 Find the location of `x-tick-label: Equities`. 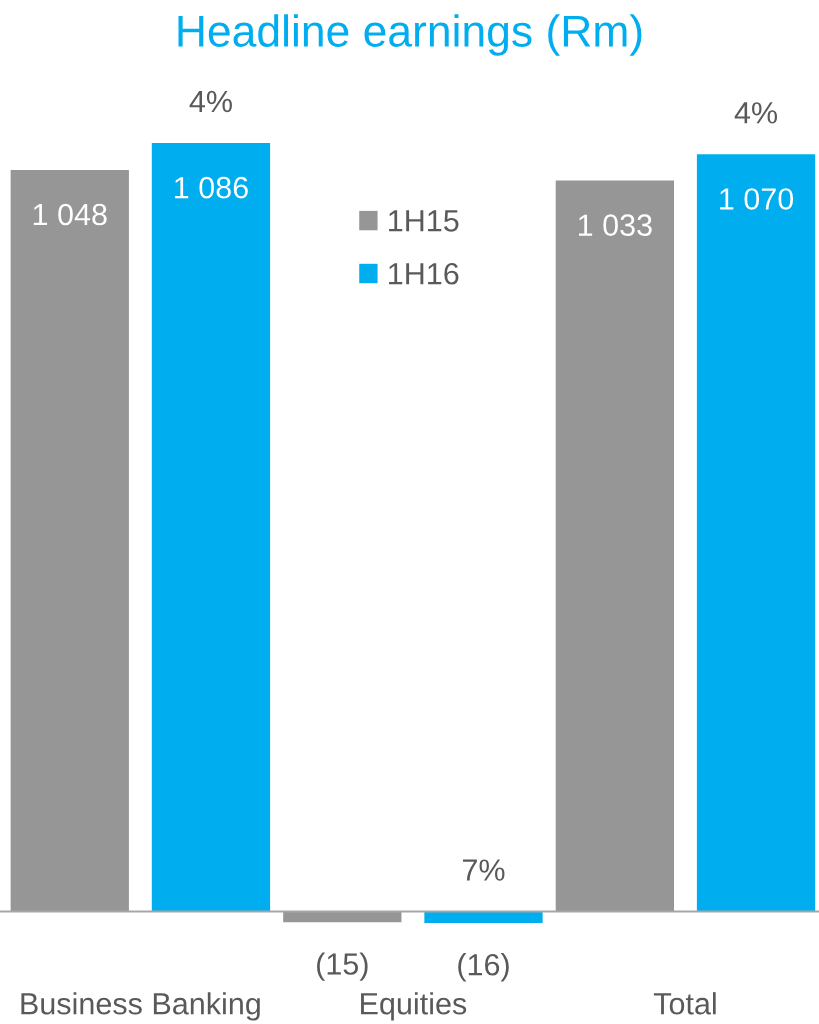

x-tick-label: Equities is located at coordinates (414, 1006).